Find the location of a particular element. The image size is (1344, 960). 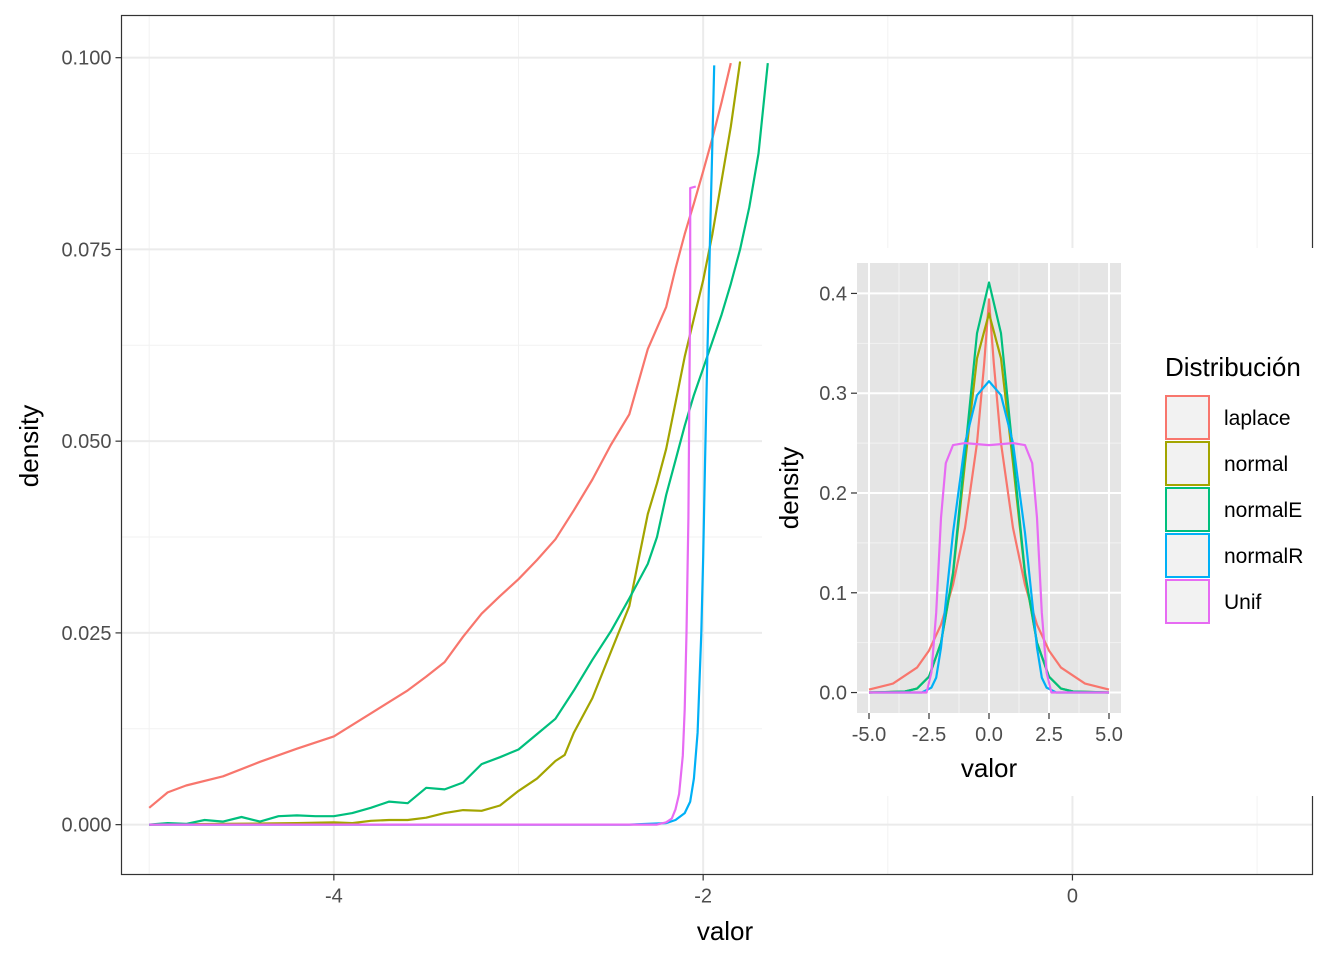

main-x-tick-label: -2 is located at coordinates (703, 897).